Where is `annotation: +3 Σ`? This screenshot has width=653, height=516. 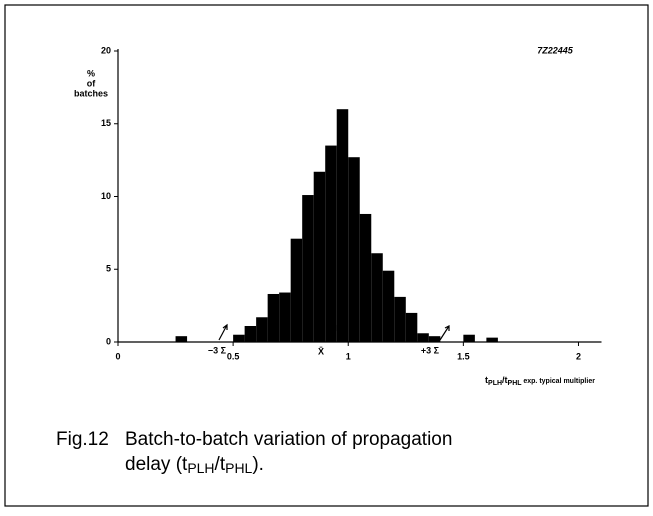
annotation: +3 Σ is located at coordinates (430, 350).